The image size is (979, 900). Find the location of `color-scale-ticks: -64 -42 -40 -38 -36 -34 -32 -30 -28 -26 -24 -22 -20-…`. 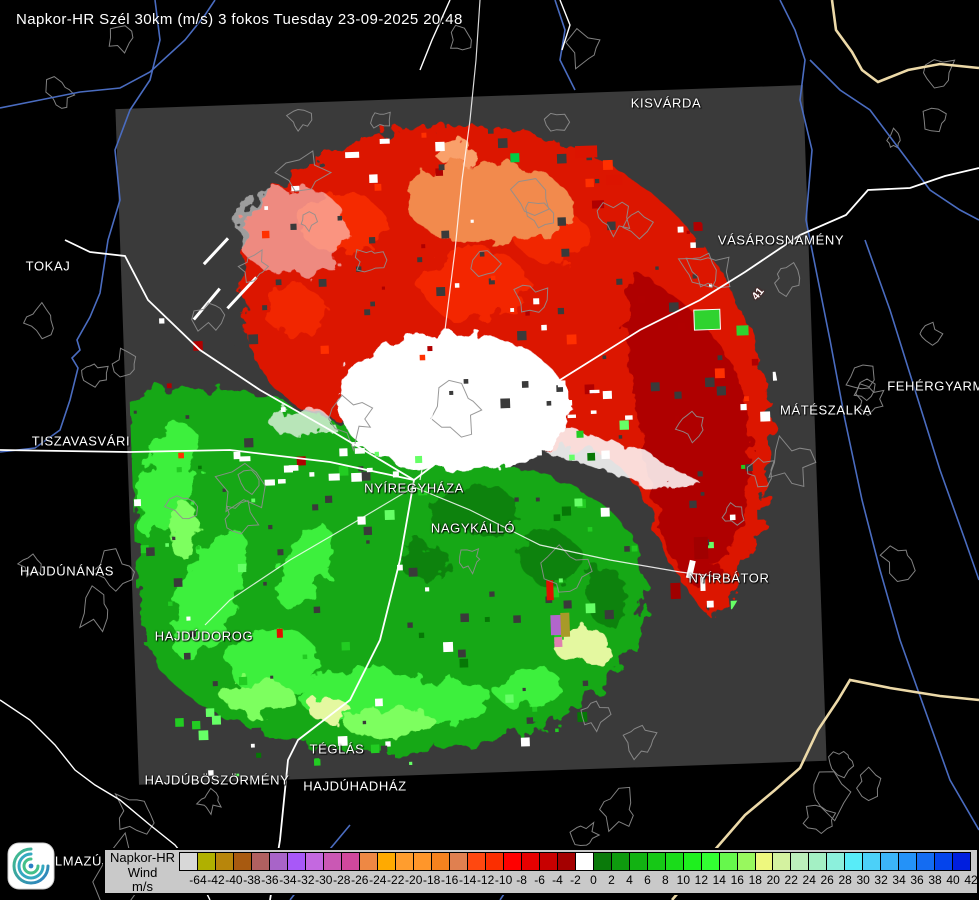

color-scale-ticks: -64 -42 -40 -38 -36 -34 -32 -30 -28 -26 -24 -22 -20-… is located at coordinates (578, 881).